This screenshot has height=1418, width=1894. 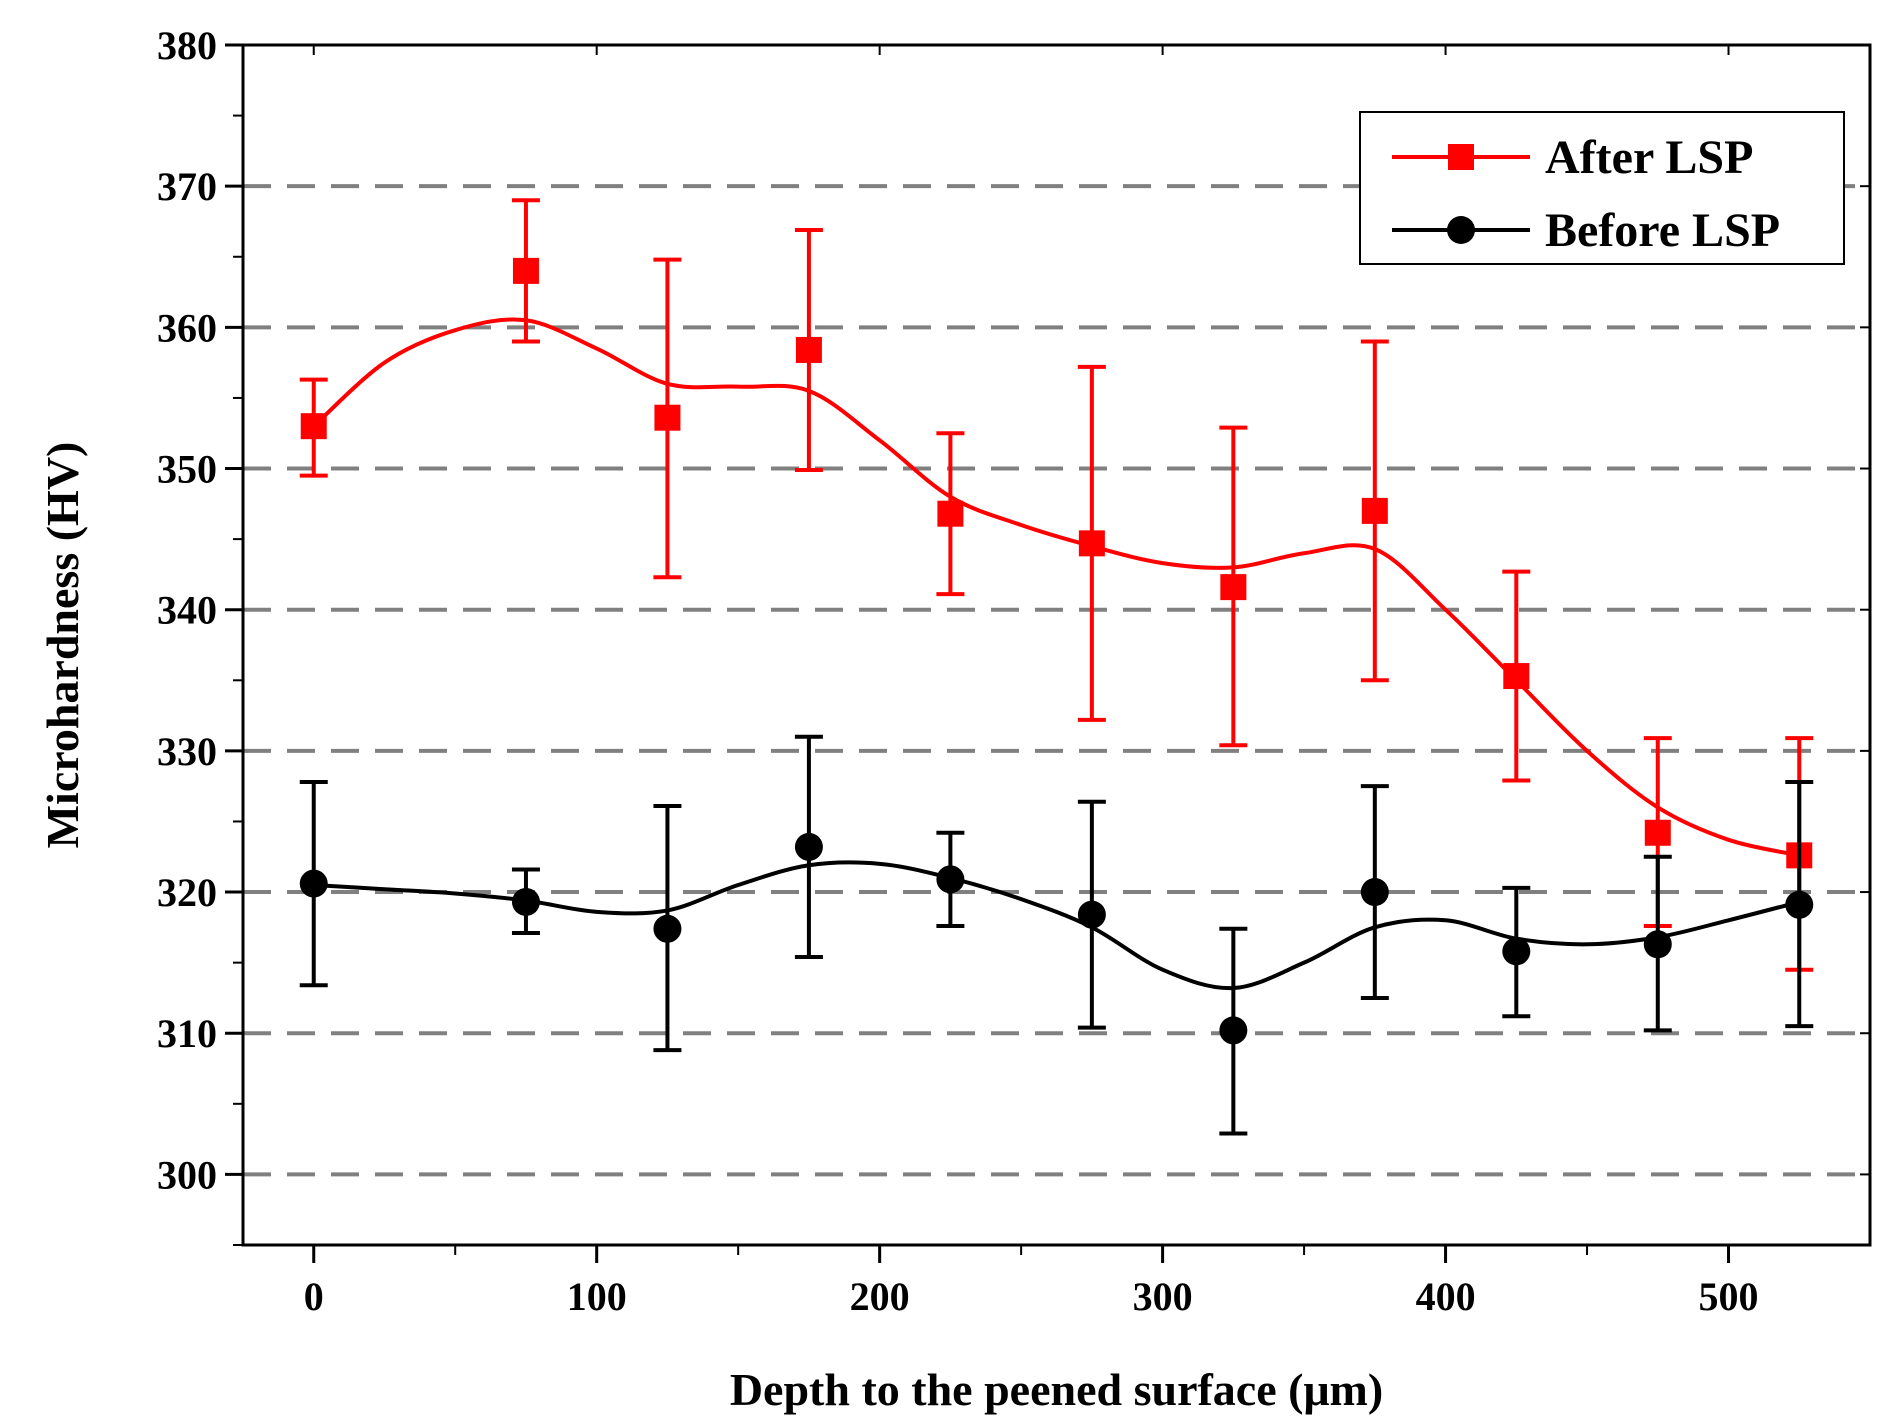 I want to click on y-tick-label: 330, so click(x=187, y=751).